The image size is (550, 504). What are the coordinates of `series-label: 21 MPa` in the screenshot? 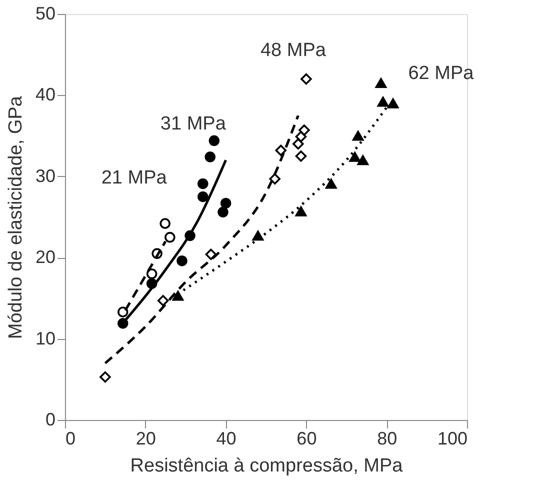 It's located at (134, 177).